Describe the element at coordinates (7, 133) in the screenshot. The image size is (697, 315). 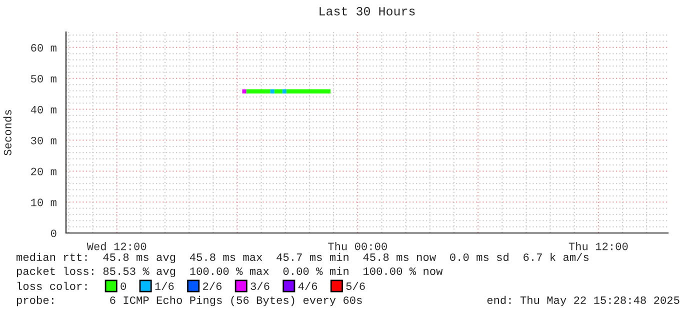
I see `y-axis-title: Seconds` at that location.